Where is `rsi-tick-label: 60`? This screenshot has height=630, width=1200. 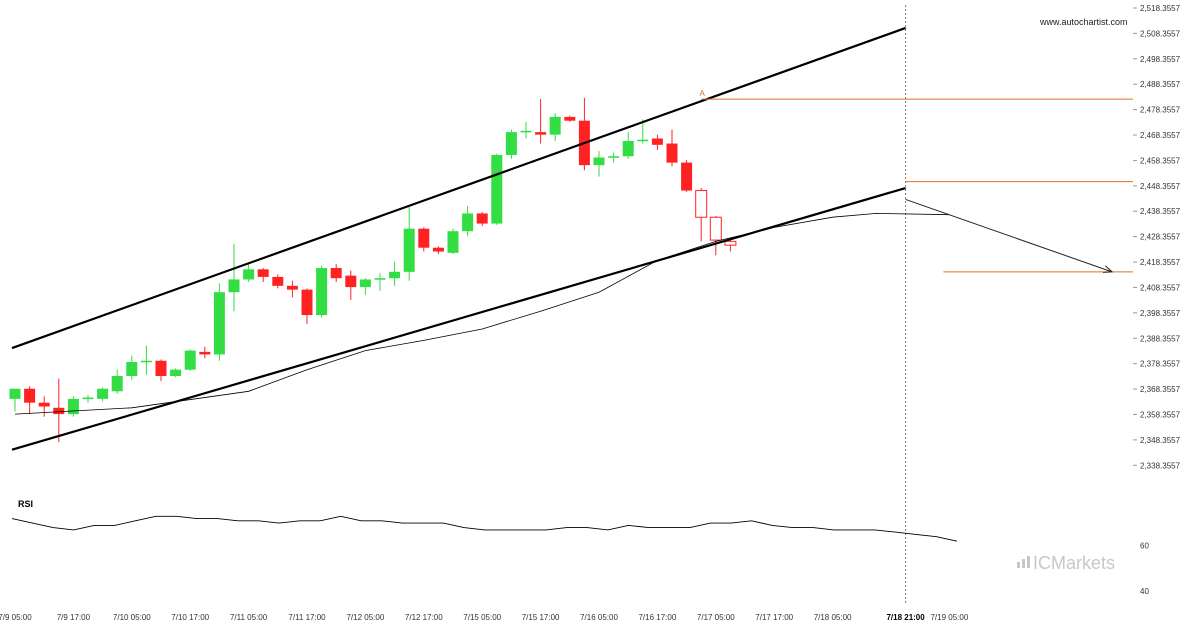
rsi-tick-label: 60 is located at coordinates (1144, 546).